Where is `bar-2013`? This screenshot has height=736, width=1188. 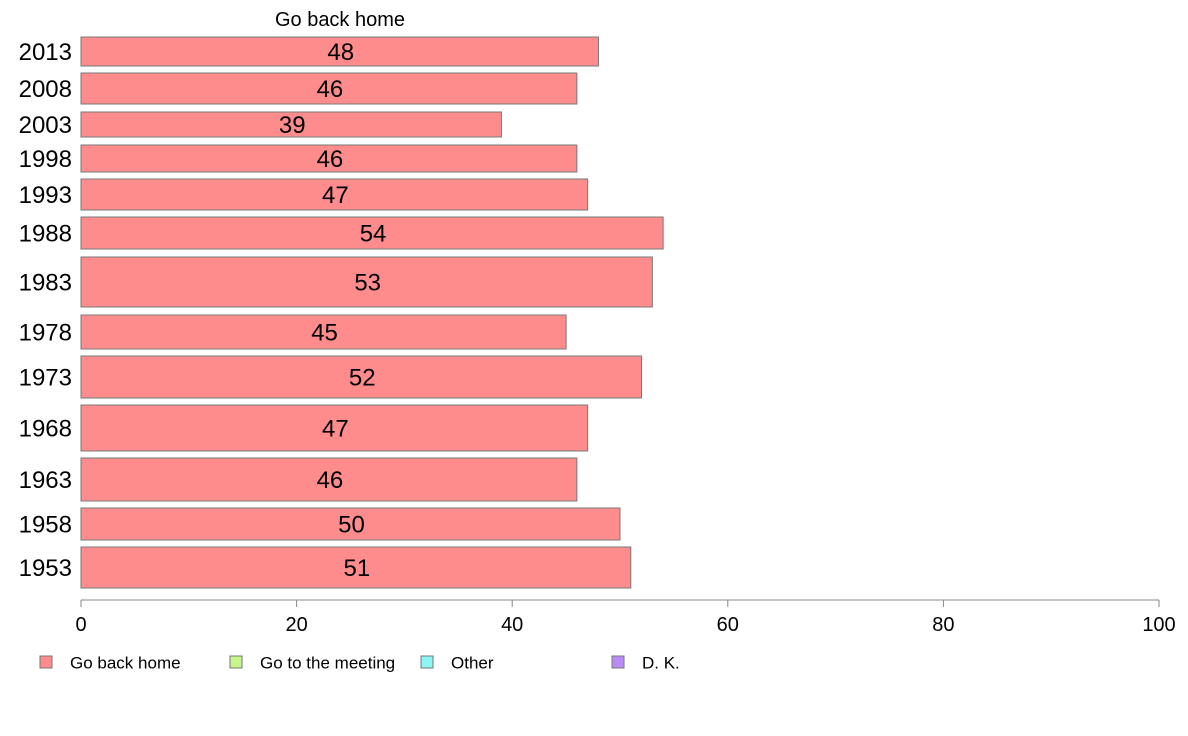 bar-2013 is located at coordinates (339, 51).